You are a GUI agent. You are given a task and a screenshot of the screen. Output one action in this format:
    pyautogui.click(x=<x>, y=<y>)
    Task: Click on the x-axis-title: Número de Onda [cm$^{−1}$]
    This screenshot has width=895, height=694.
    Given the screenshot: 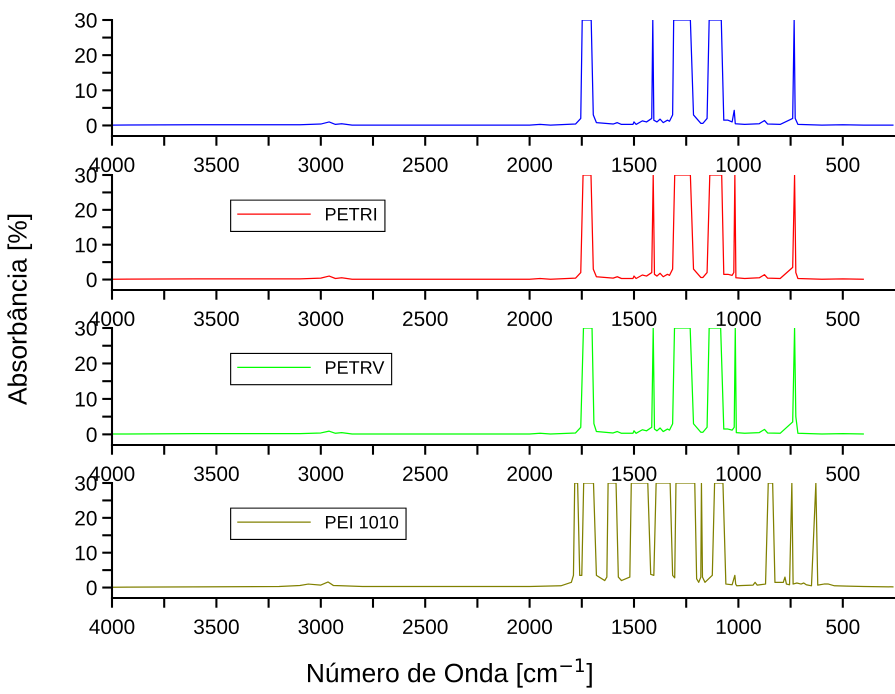 What is the action you would take?
    pyautogui.click(x=450, y=673)
    